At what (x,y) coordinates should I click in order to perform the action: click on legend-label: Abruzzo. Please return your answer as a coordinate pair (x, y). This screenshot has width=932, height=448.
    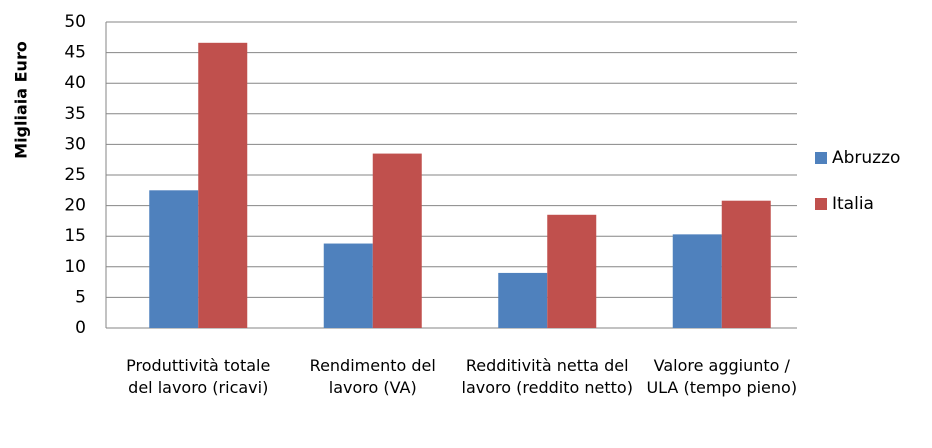
    Looking at the image, I should click on (866, 158).